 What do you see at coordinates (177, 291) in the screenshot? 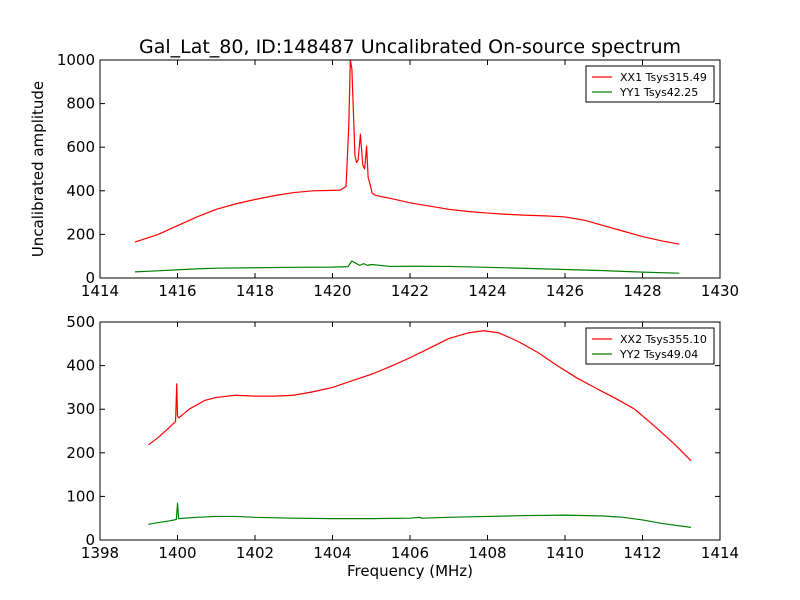
I see `x-tick-label: 1416` at bounding box center [177, 291].